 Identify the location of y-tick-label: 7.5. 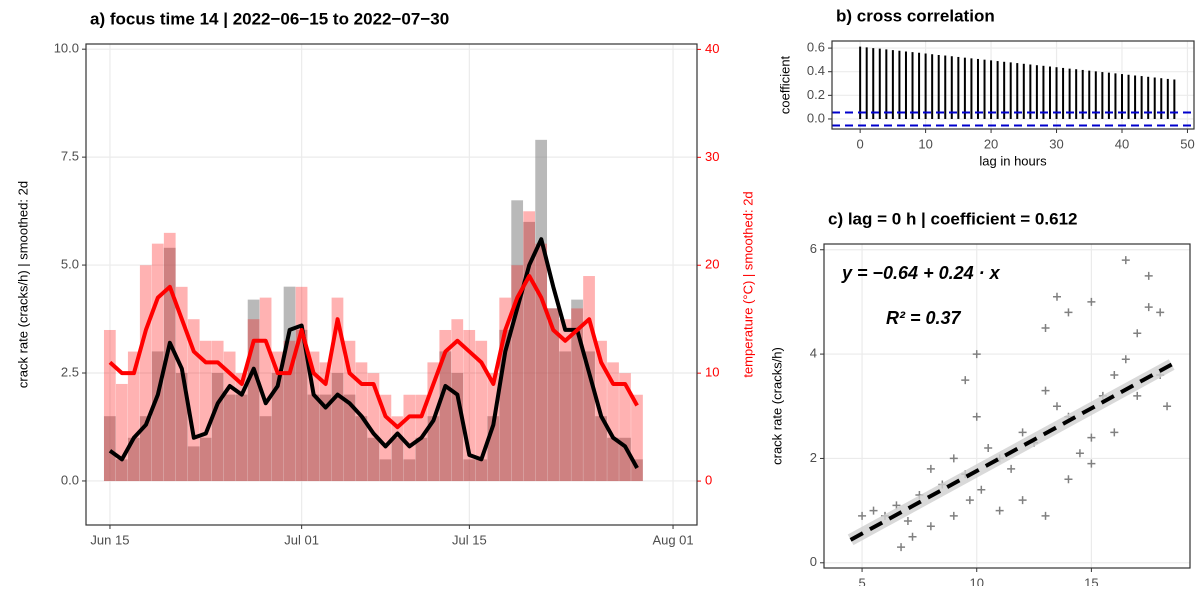
(70, 156).